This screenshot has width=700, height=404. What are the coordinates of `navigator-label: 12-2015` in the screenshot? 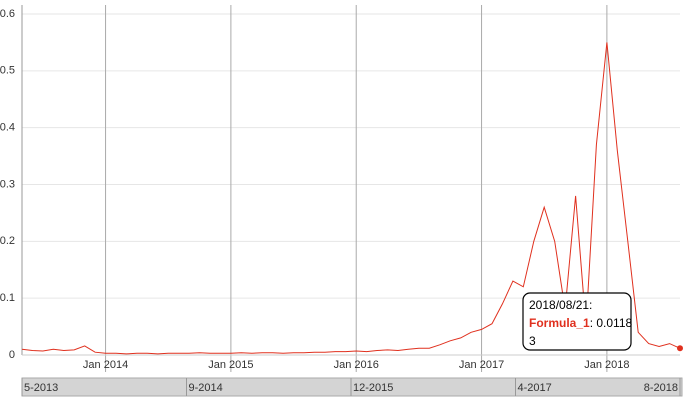 It's located at (373, 388).